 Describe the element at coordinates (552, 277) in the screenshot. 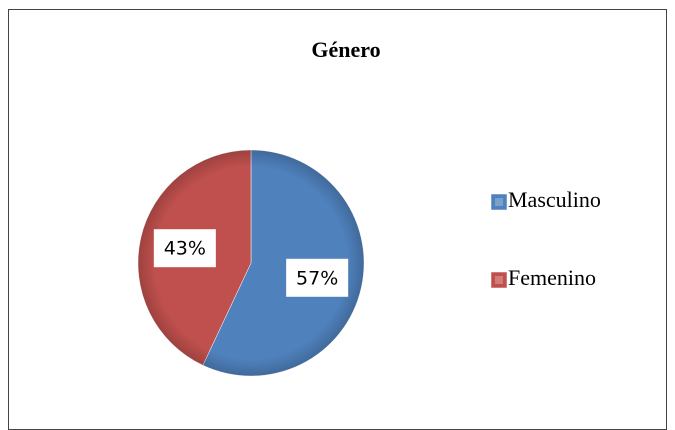

I see `legend-label: Femenino` at that location.